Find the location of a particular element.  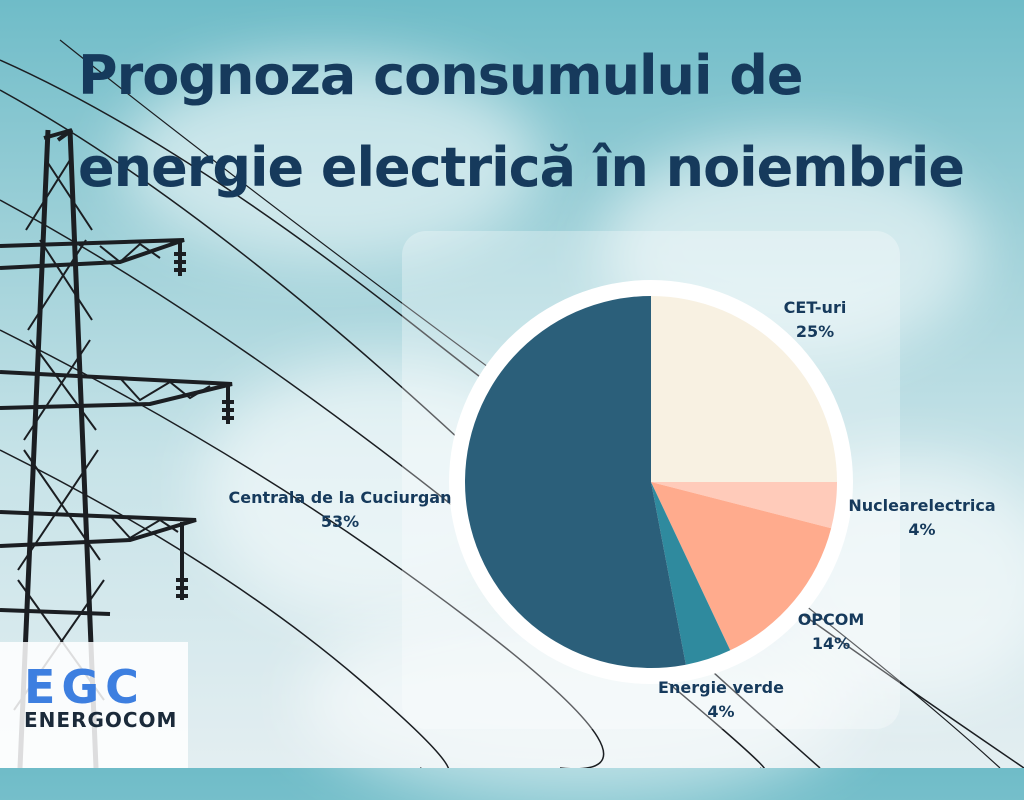

slice-label-energie-verde: Energie verde 4% is located at coordinates (721, 700).